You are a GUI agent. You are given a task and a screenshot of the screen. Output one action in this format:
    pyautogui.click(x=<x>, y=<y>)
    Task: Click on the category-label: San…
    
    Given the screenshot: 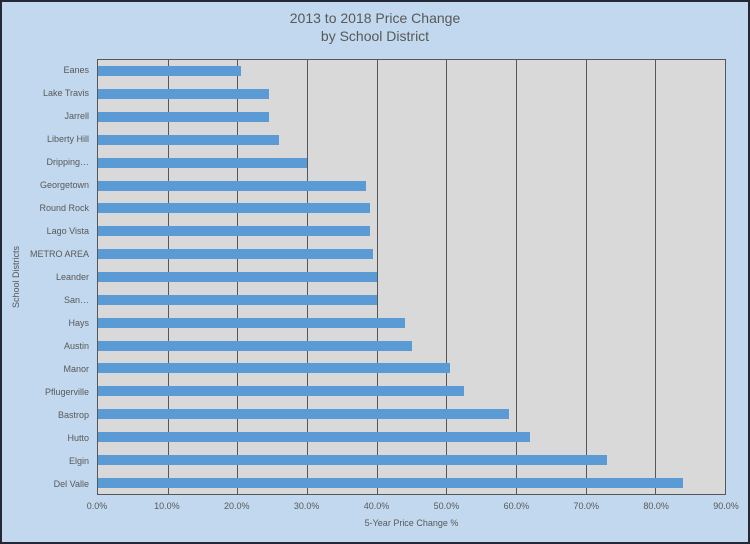 What is the action you would take?
    pyautogui.click(x=76, y=300)
    